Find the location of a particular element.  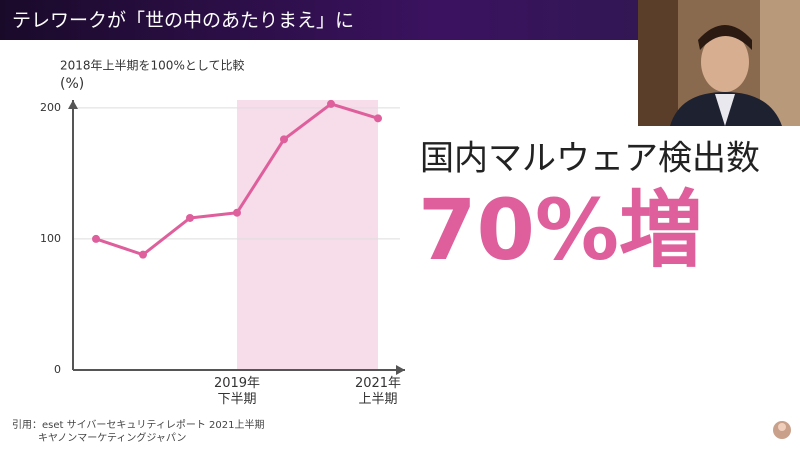

highlight is located at coordinates (307, 235).